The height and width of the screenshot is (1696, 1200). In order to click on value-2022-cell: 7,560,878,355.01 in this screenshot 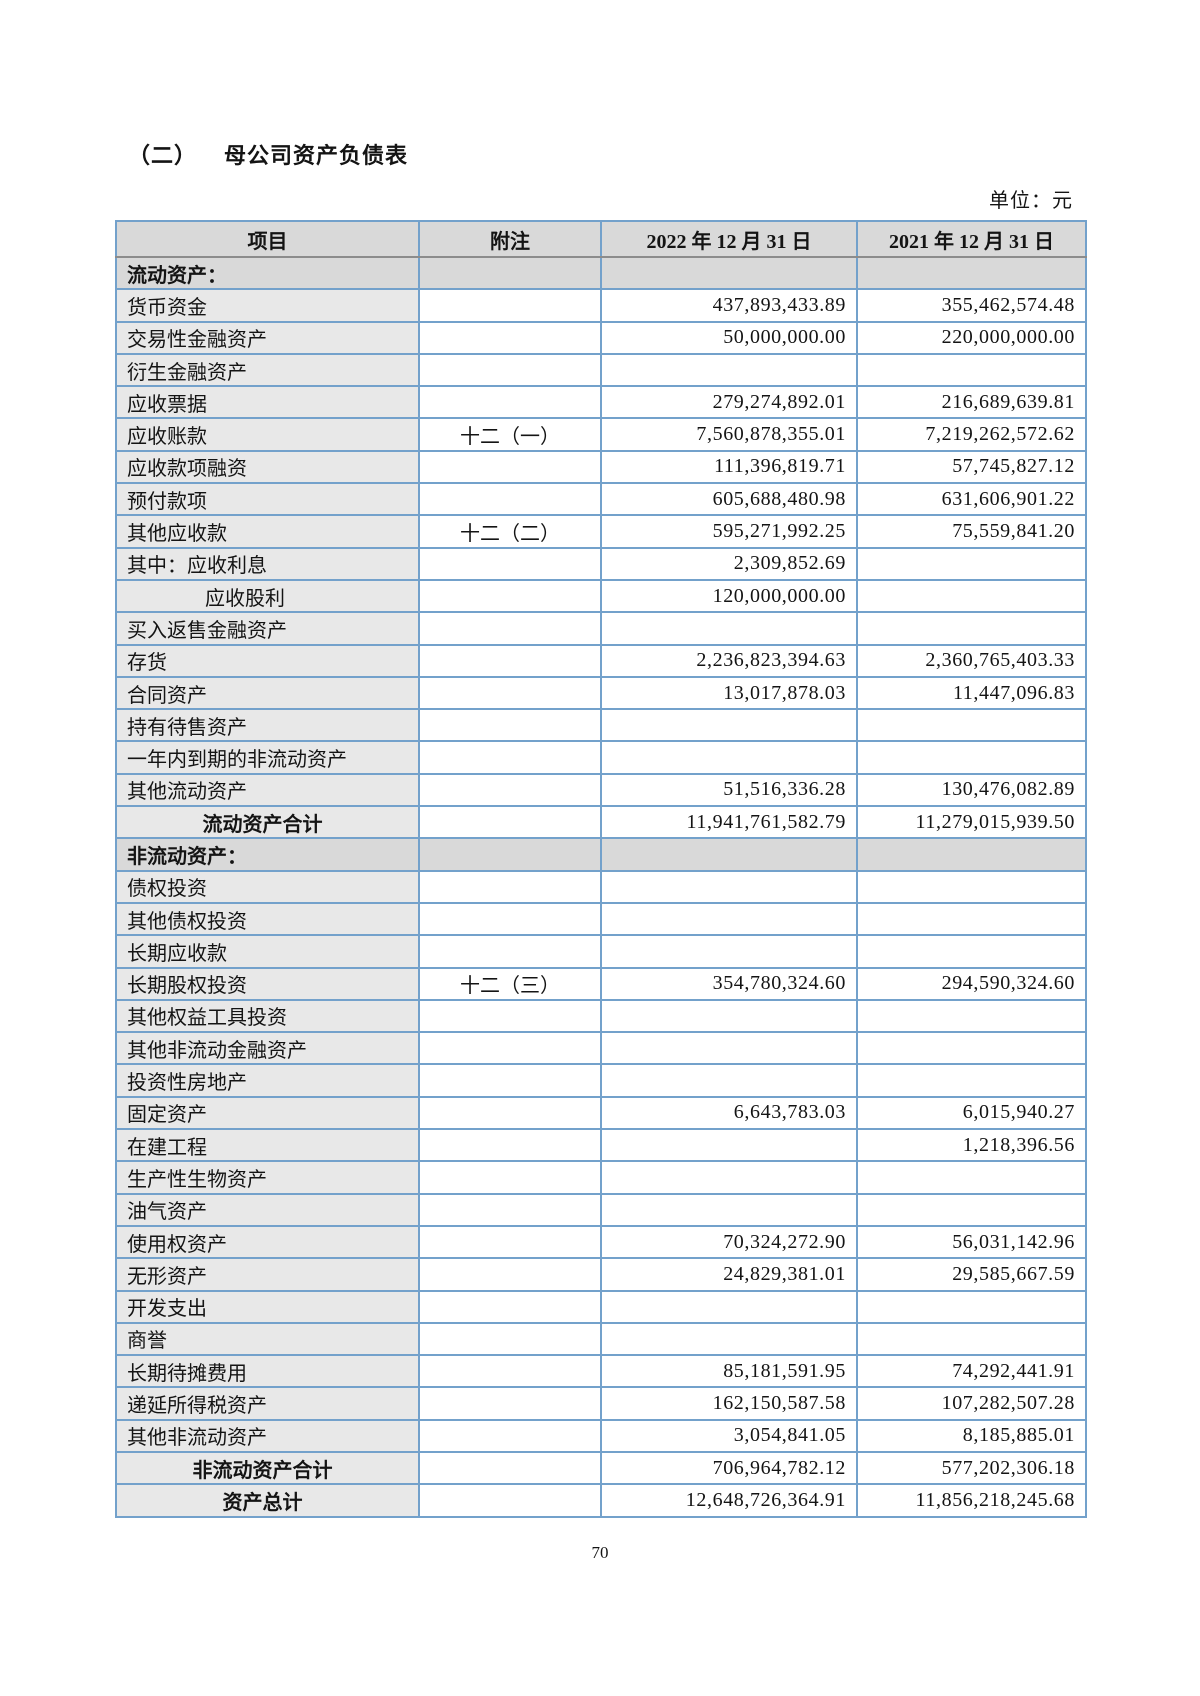, I will do `click(729, 434)`.